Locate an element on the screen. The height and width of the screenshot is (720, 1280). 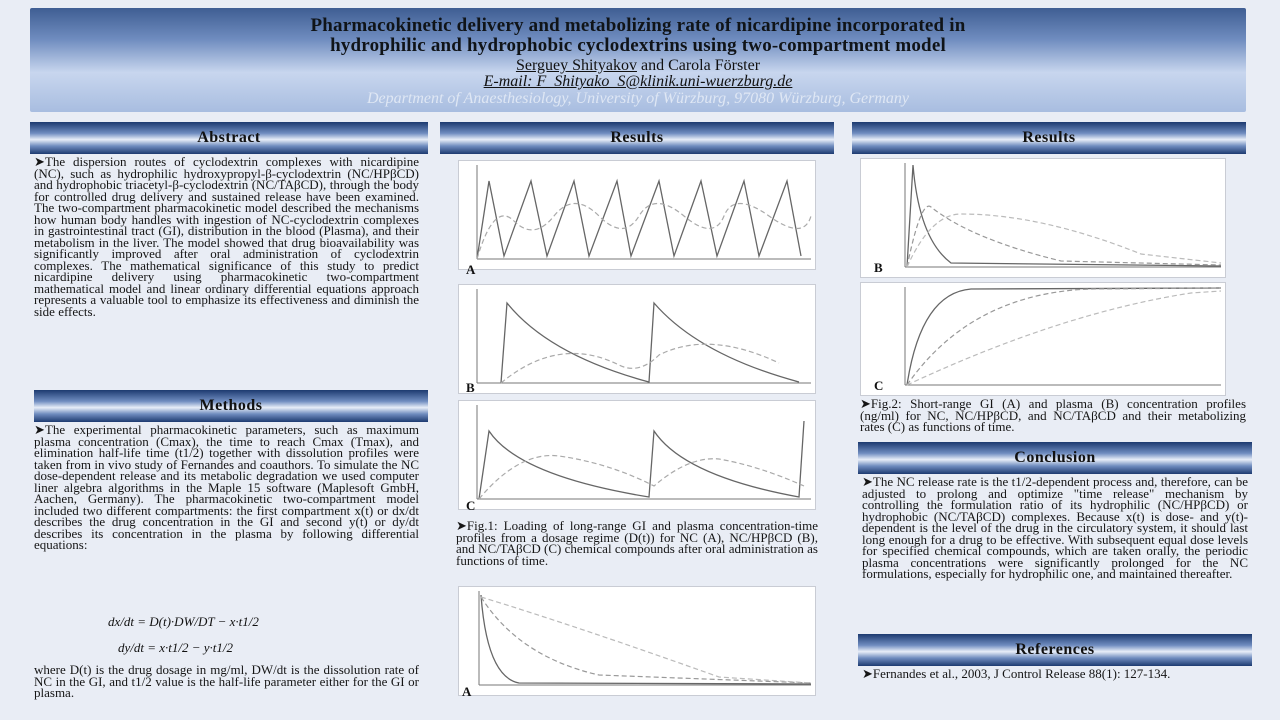
fig1-panel-a is located at coordinates (637, 215).